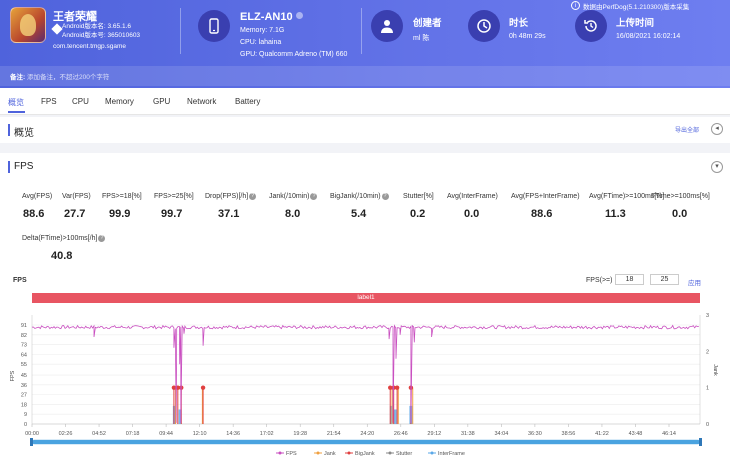  Describe the element at coordinates (233, 434) in the screenshot. I see `x-tick-label: 14:36` at that location.